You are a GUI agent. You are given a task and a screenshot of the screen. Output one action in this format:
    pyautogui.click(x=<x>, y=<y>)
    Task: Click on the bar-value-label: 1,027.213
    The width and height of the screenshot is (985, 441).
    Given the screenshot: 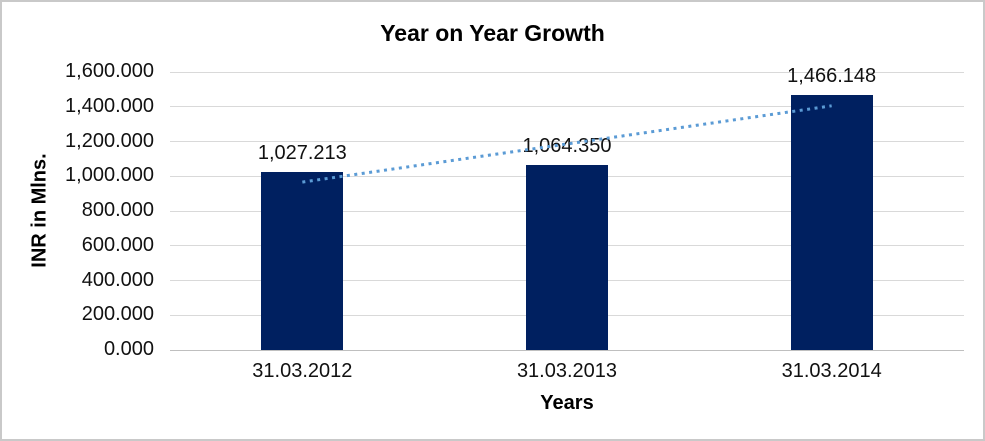 What is the action you would take?
    pyautogui.click(x=302, y=152)
    